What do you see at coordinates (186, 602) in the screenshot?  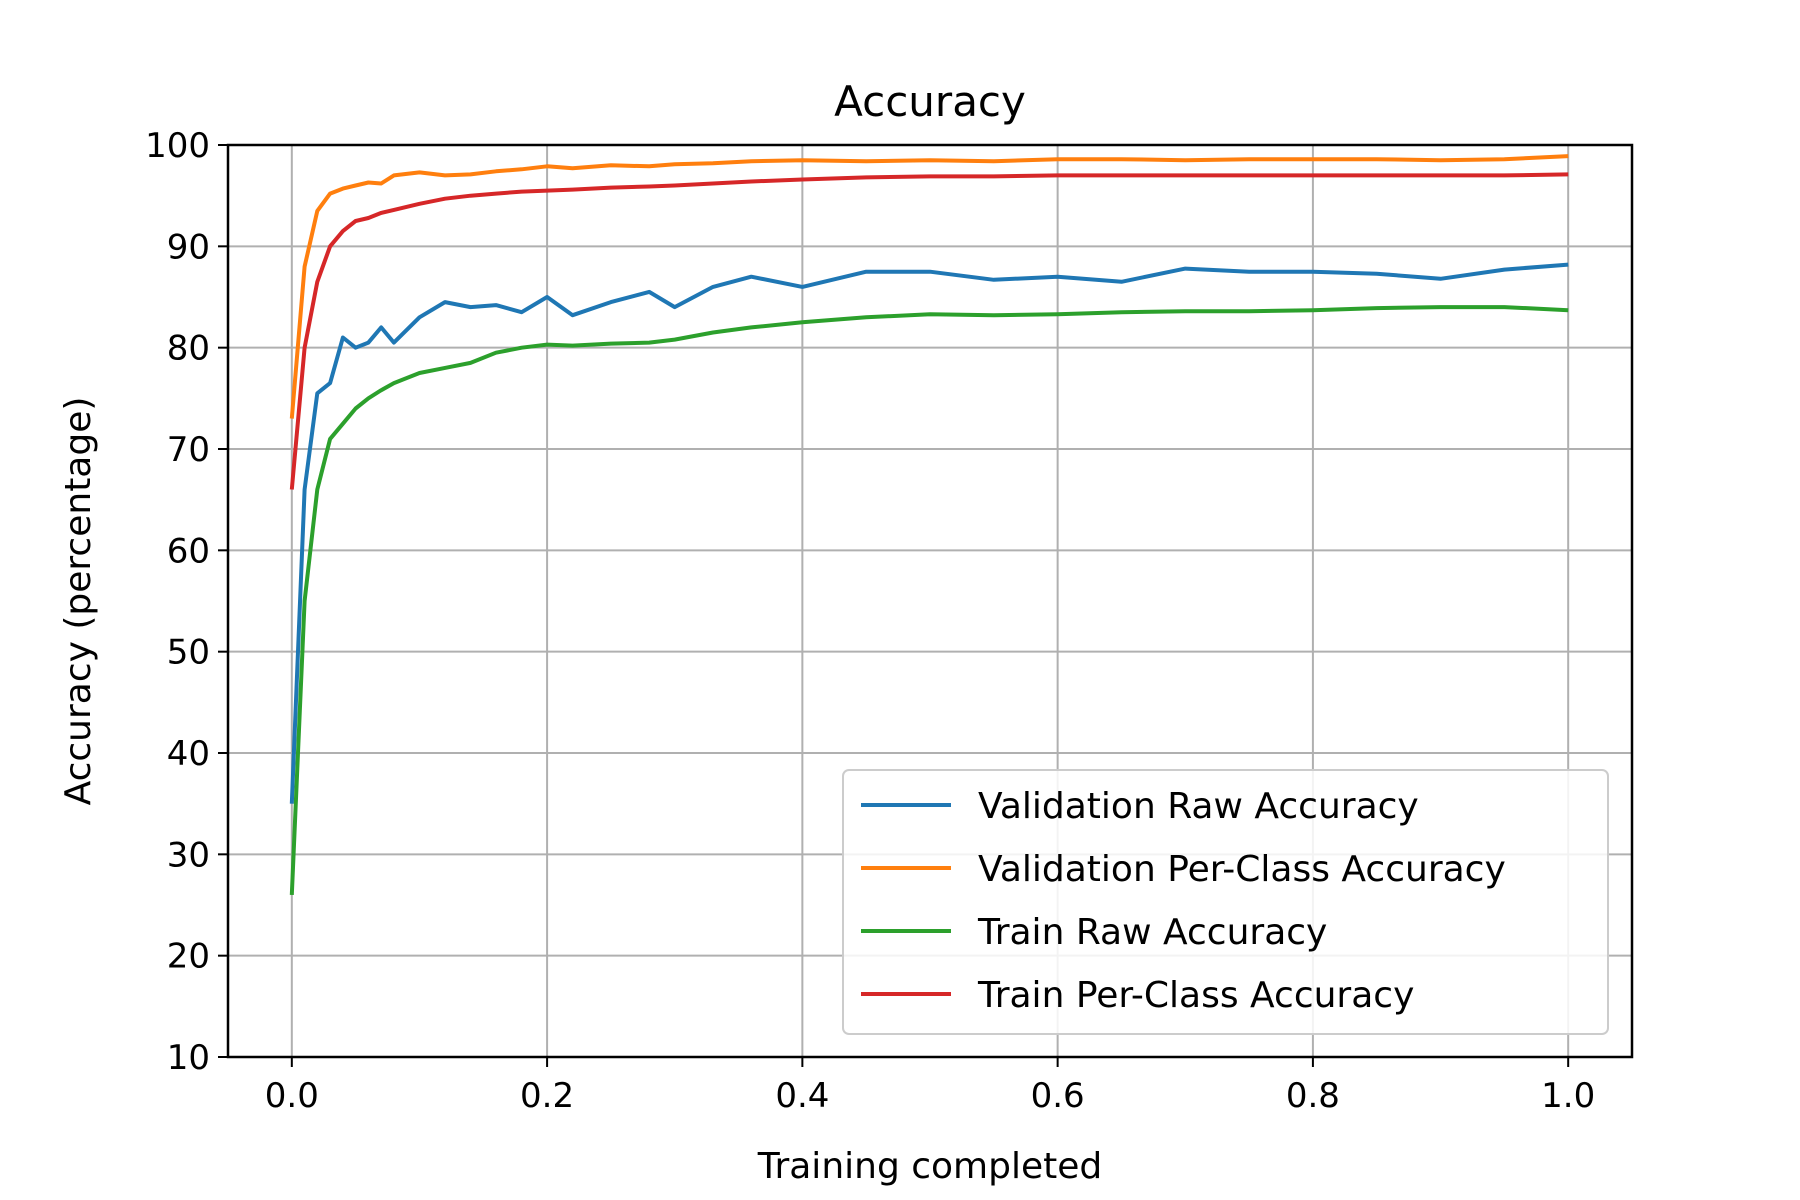 I see `y-axis-ticks: 10 20 30 40 50 60 70 80 90 100` at bounding box center [186, 602].